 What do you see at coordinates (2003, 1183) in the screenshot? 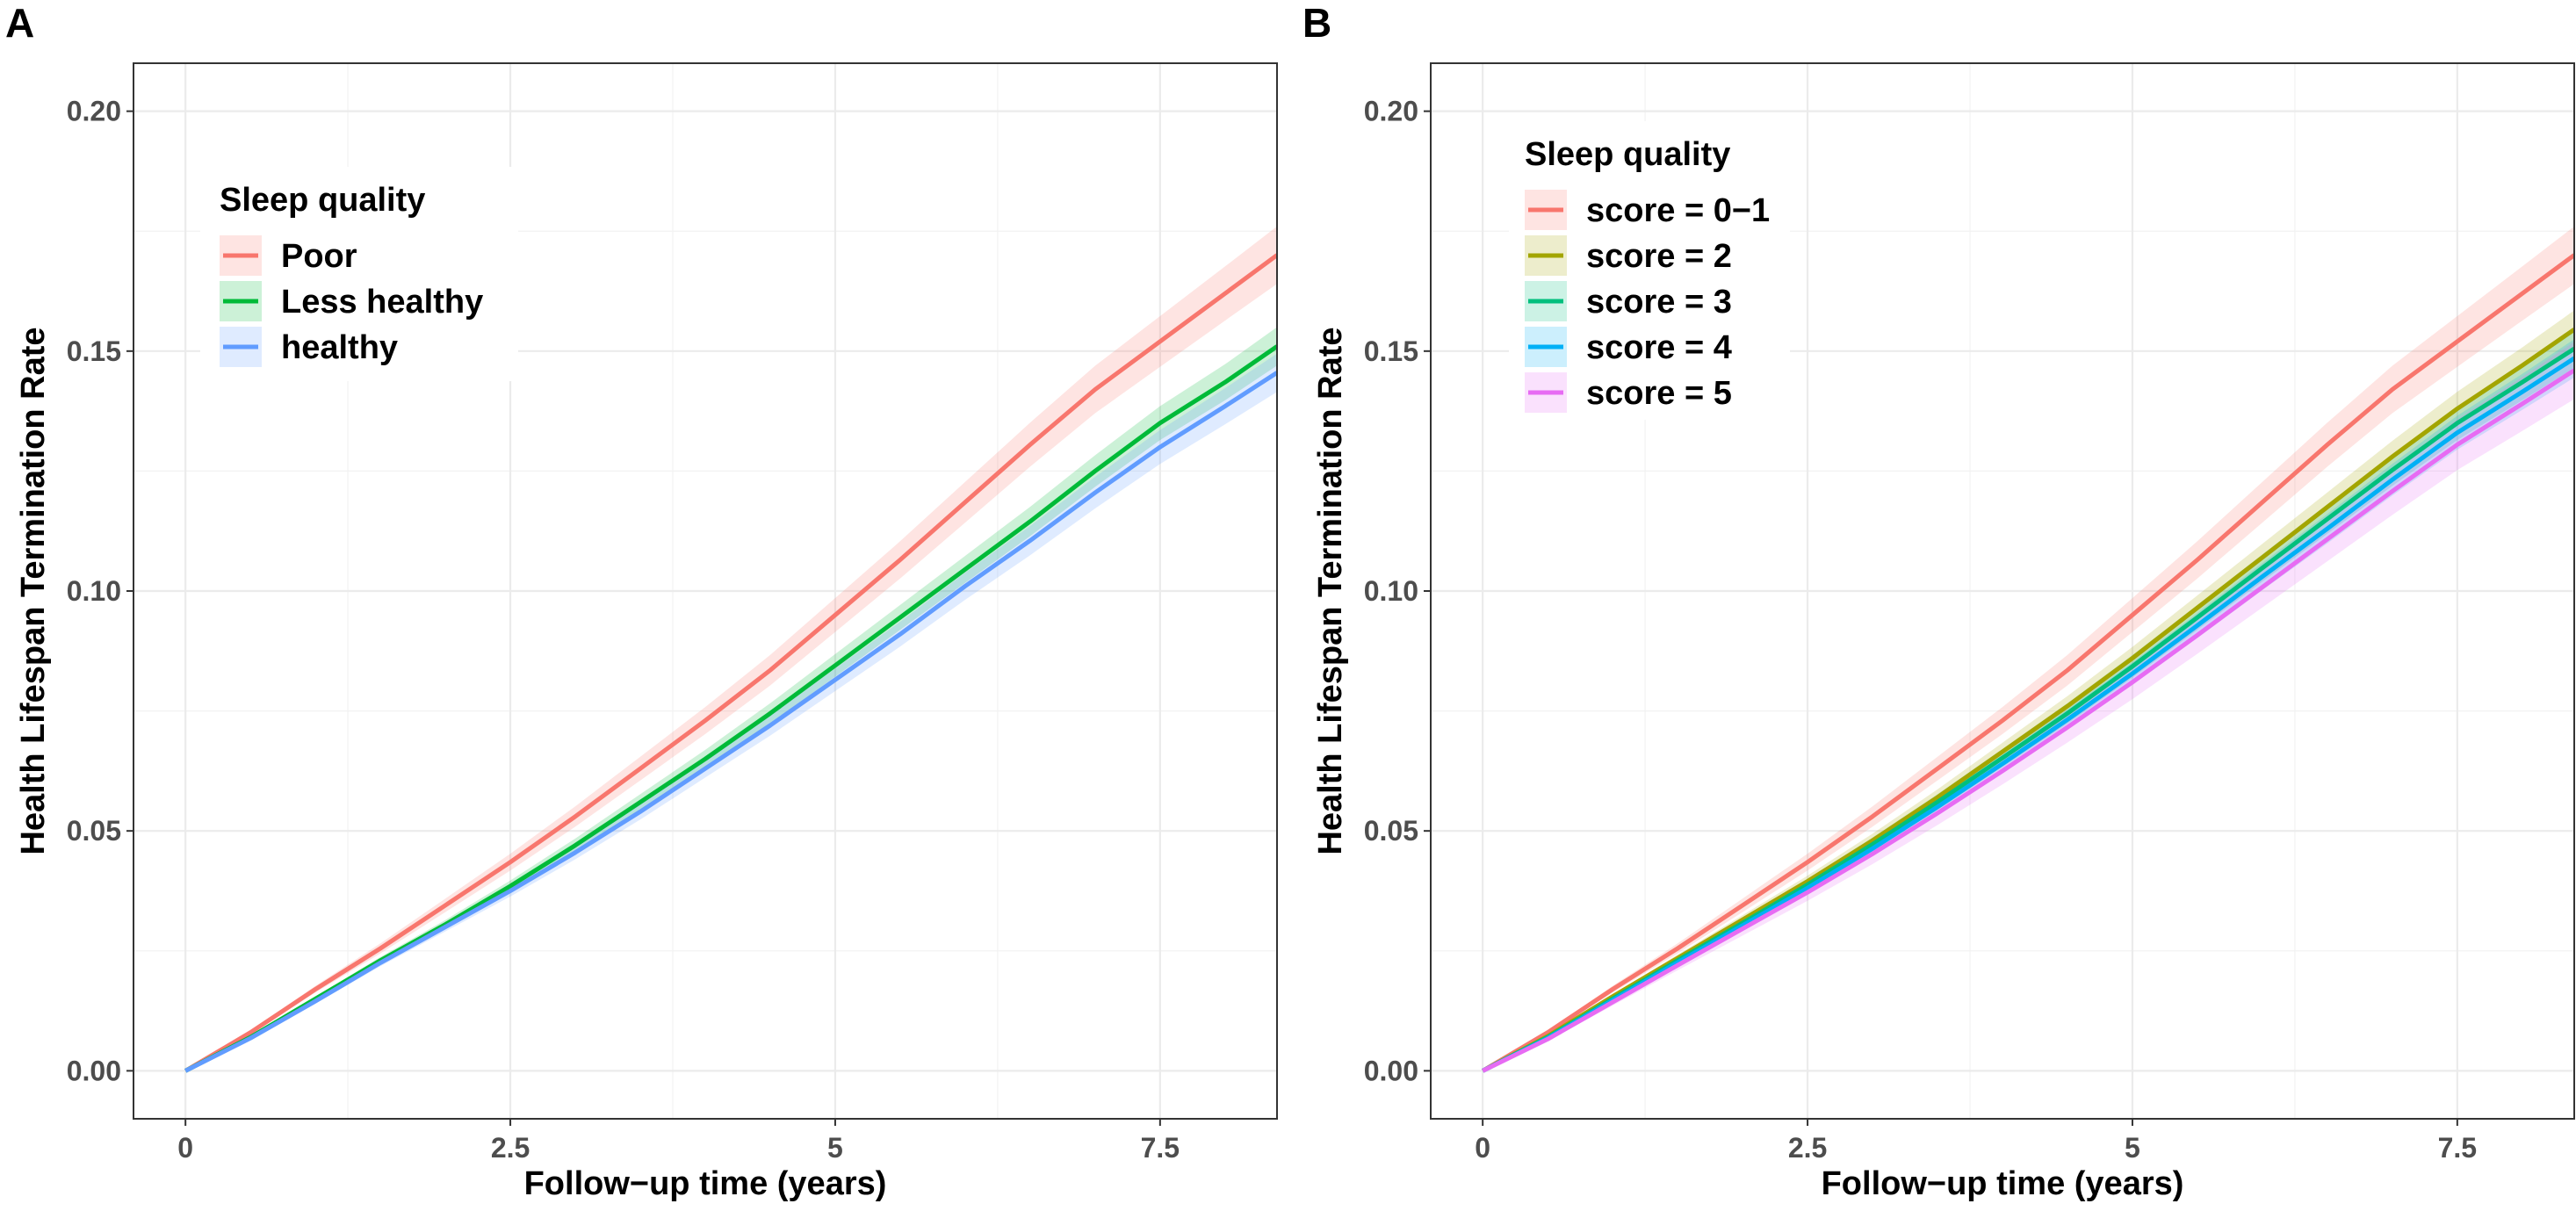
I see `x-axis-title-b: Follow−up time (years)` at bounding box center [2003, 1183].